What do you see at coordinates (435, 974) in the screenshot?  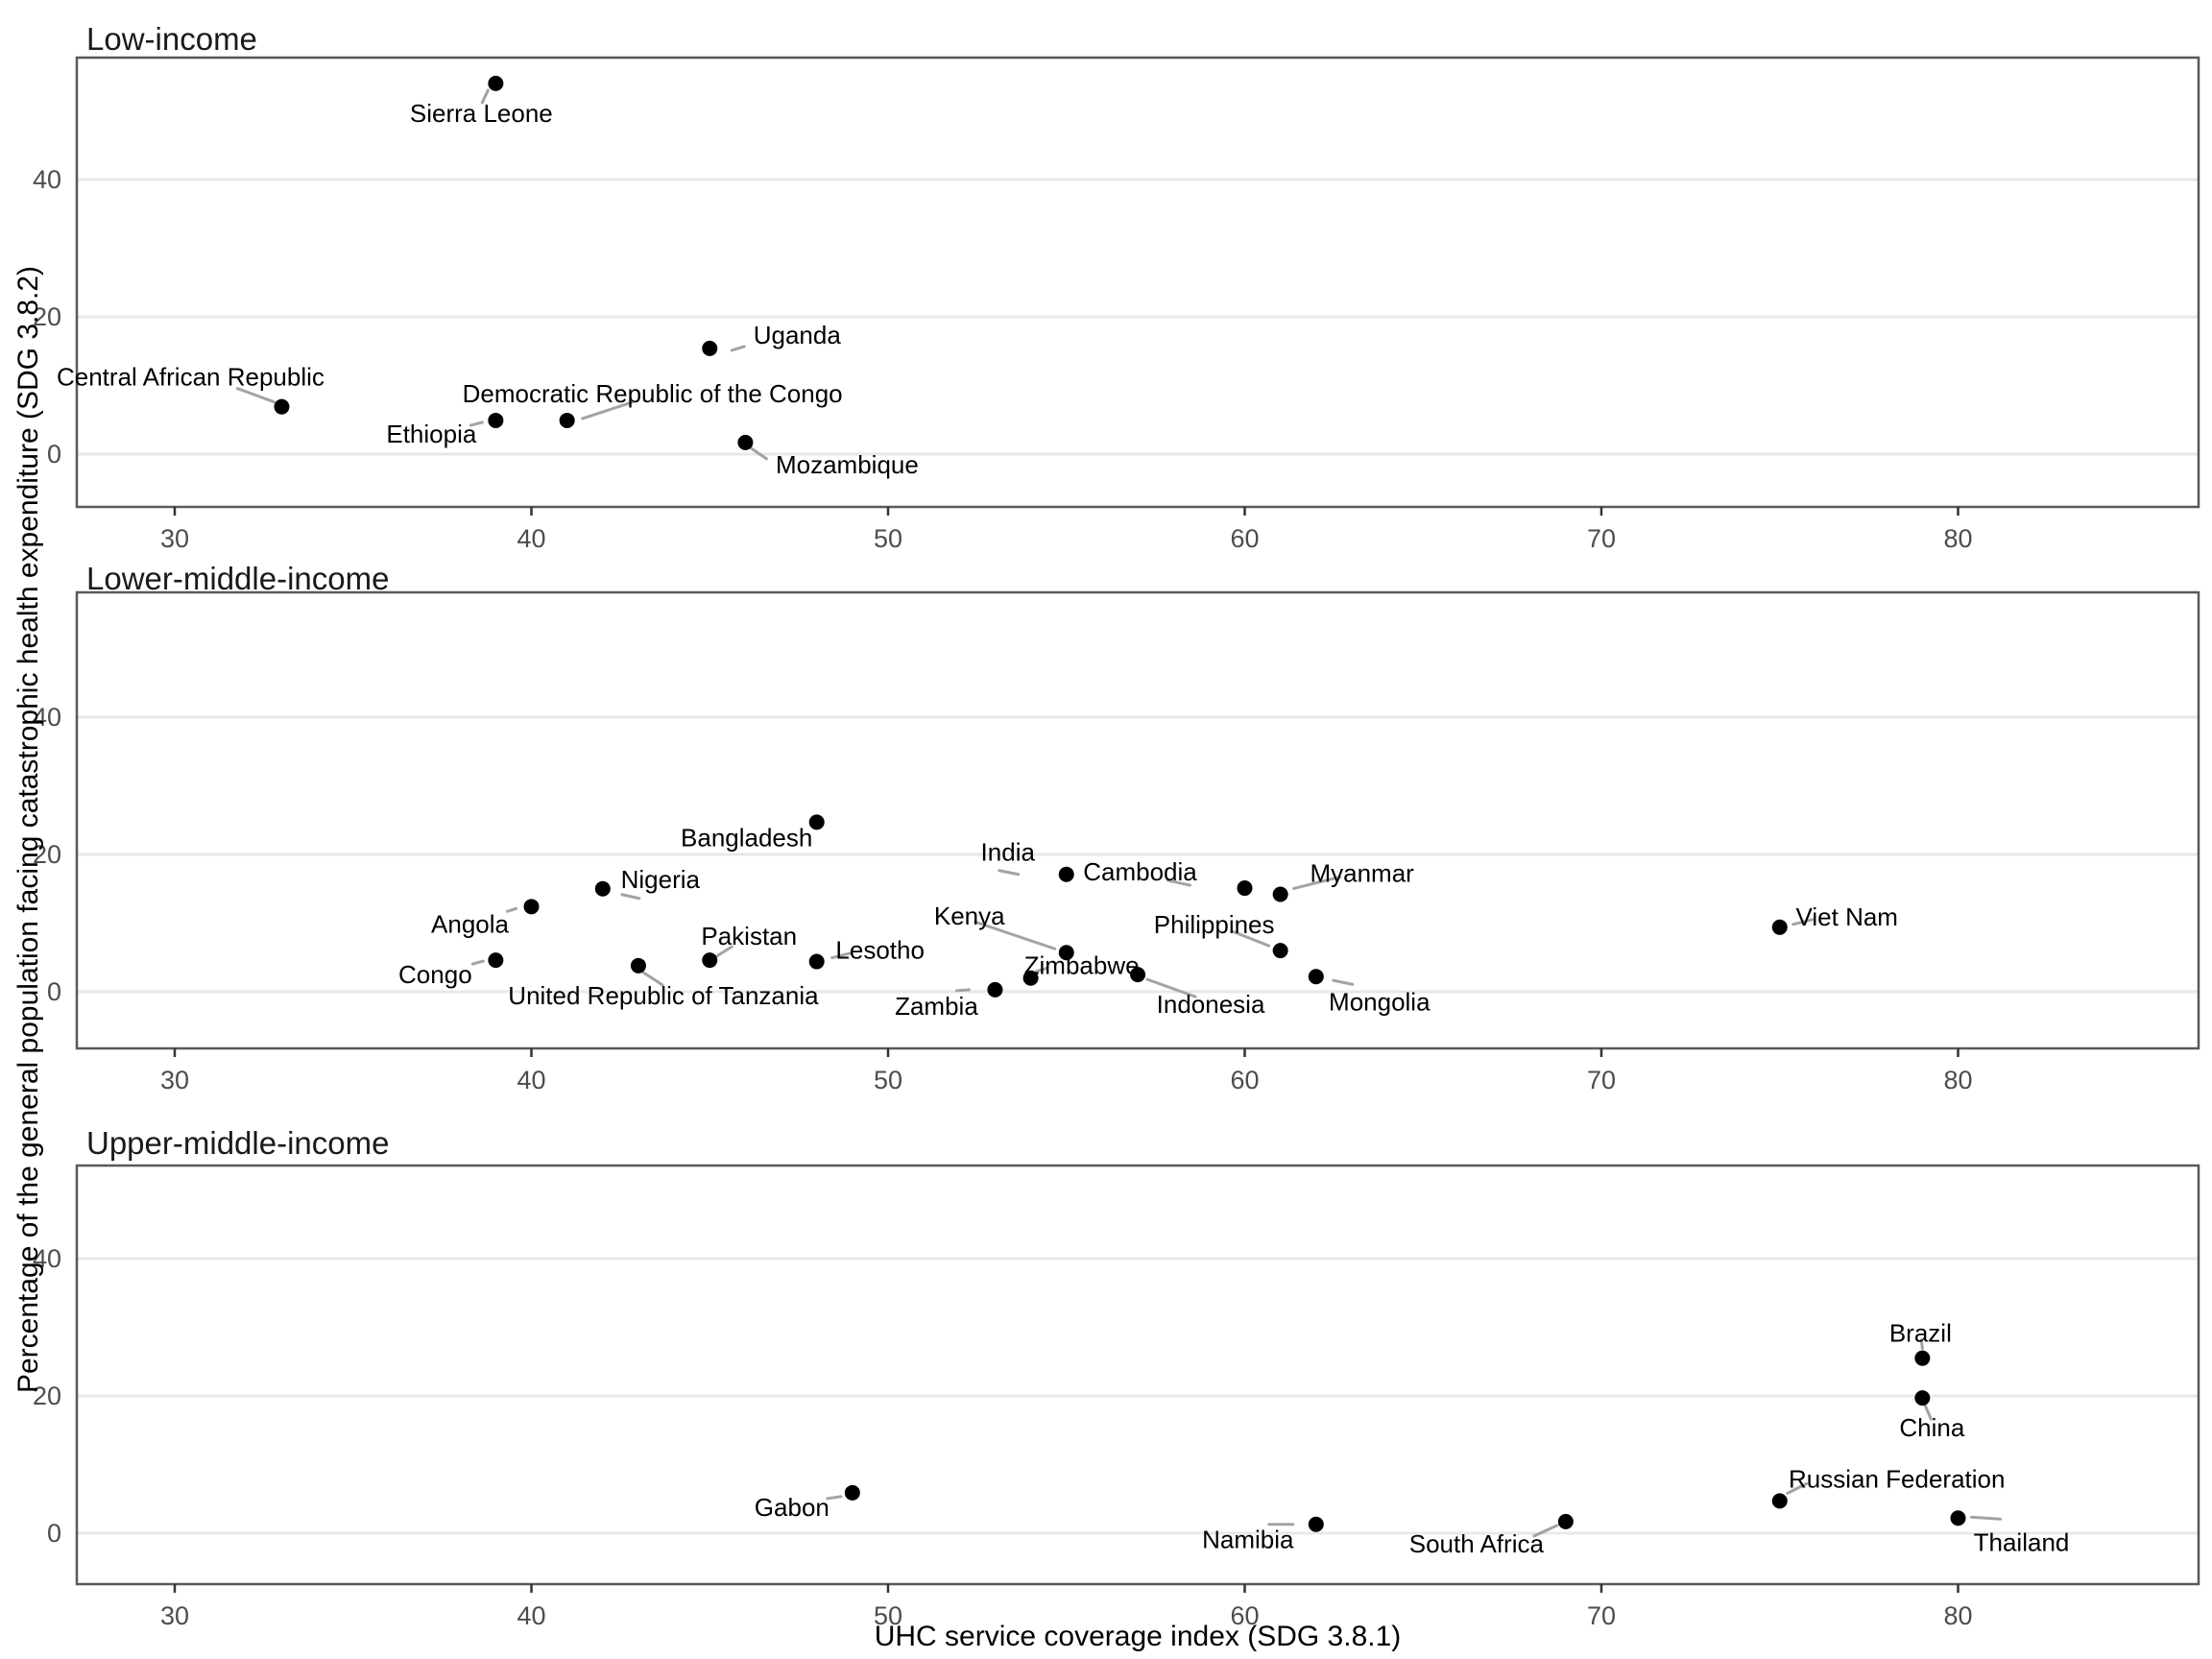 I see `country-label: Congo` at bounding box center [435, 974].